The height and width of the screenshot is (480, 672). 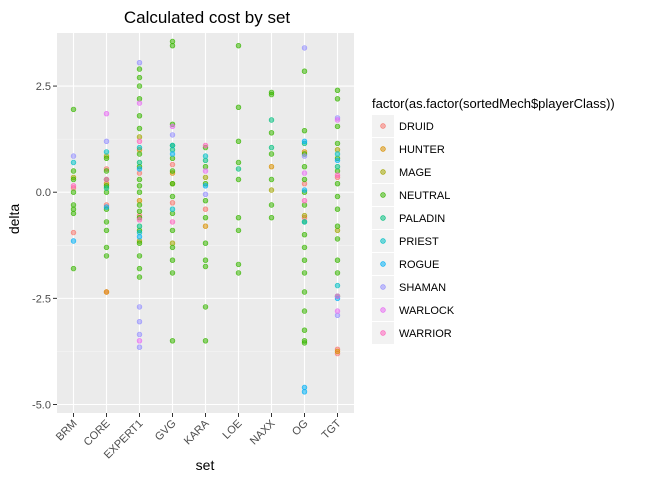 What do you see at coordinates (207, 17) in the screenshot?
I see `chart-title: Calculated cost by set` at bounding box center [207, 17].